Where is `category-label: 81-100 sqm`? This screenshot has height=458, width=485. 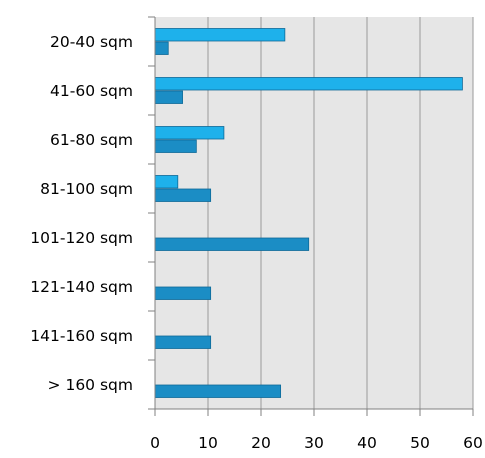 category-label: 81-100 sqm is located at coordinates (86, 189).